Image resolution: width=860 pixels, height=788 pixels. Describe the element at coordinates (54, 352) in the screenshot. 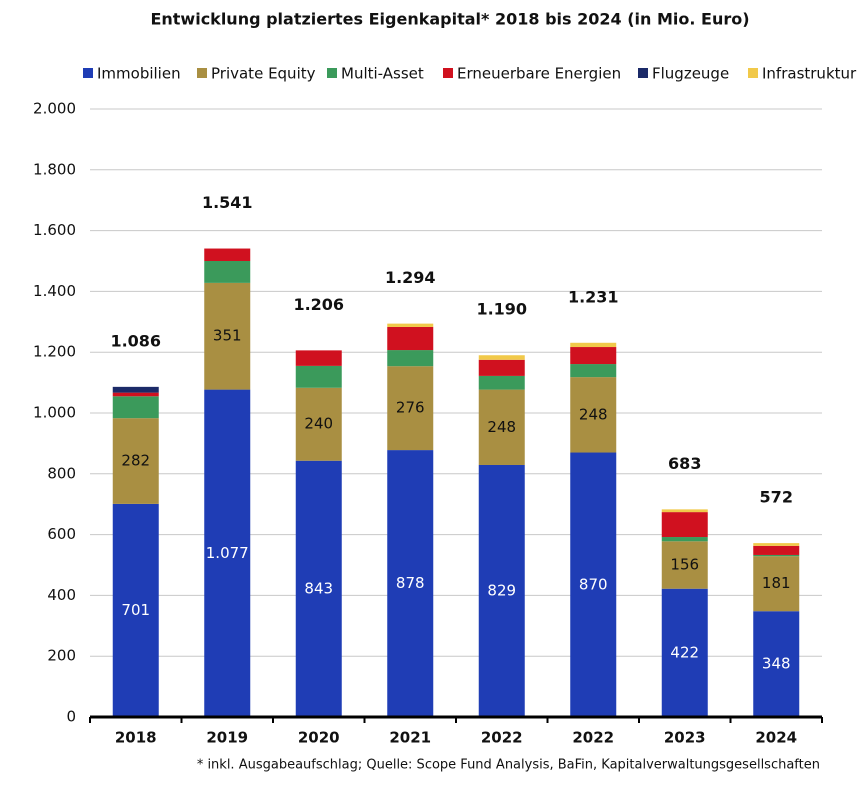

I see `y-tick-label: 1.200` at that location.